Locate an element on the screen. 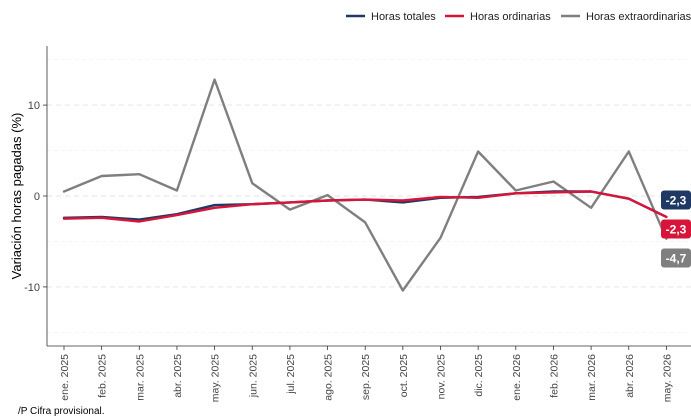  x-tick-label: mar. 2026 is located at coordinates (592, 377).